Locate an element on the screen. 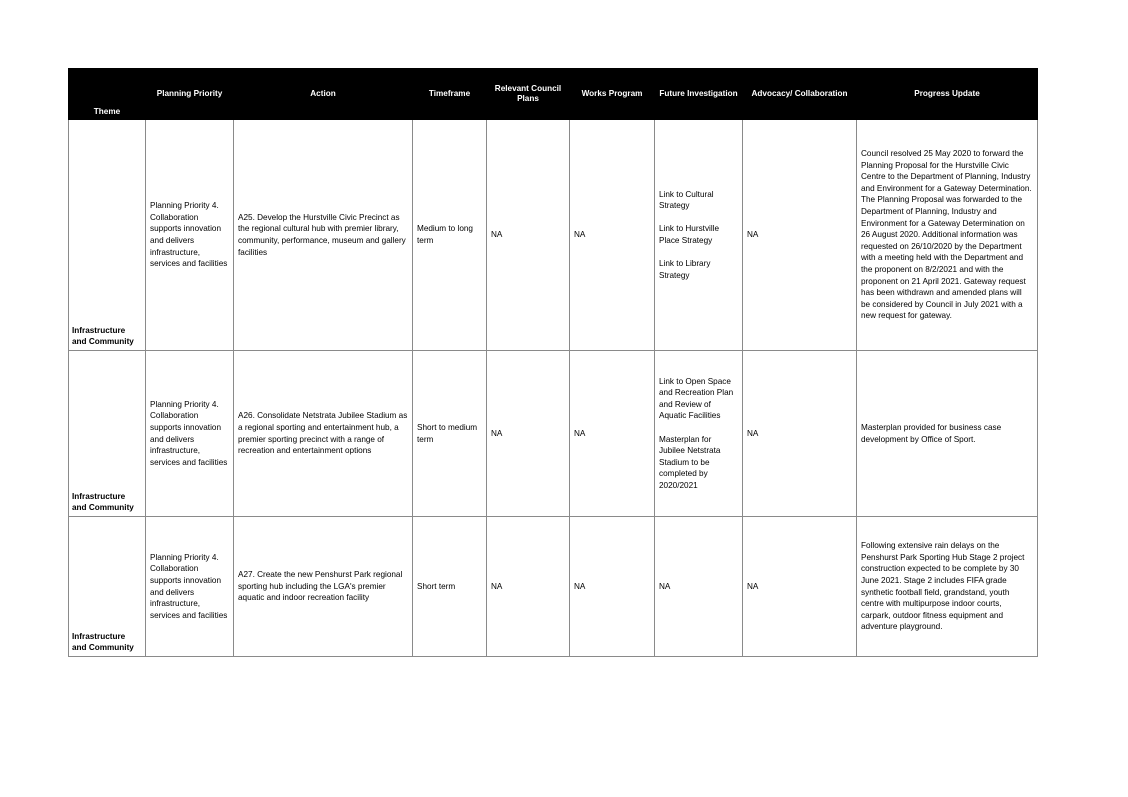 The image size is (1128, 797). header-theme: Theme is located at coordinates (107, 94).